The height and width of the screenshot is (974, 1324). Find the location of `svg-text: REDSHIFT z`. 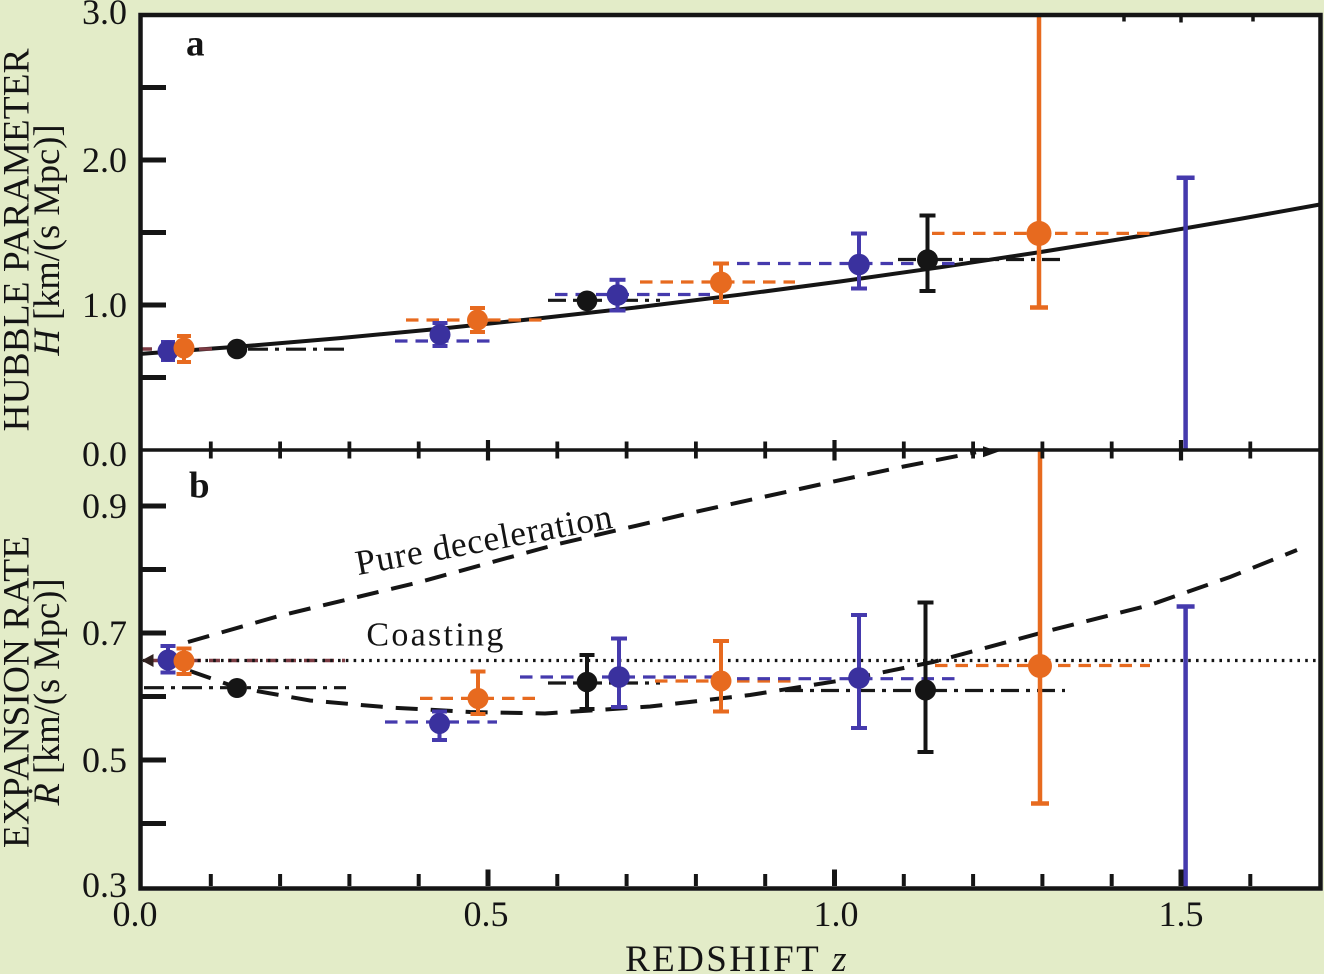

svg-text: REDSHIFT z is located at coordinates (737, 956).